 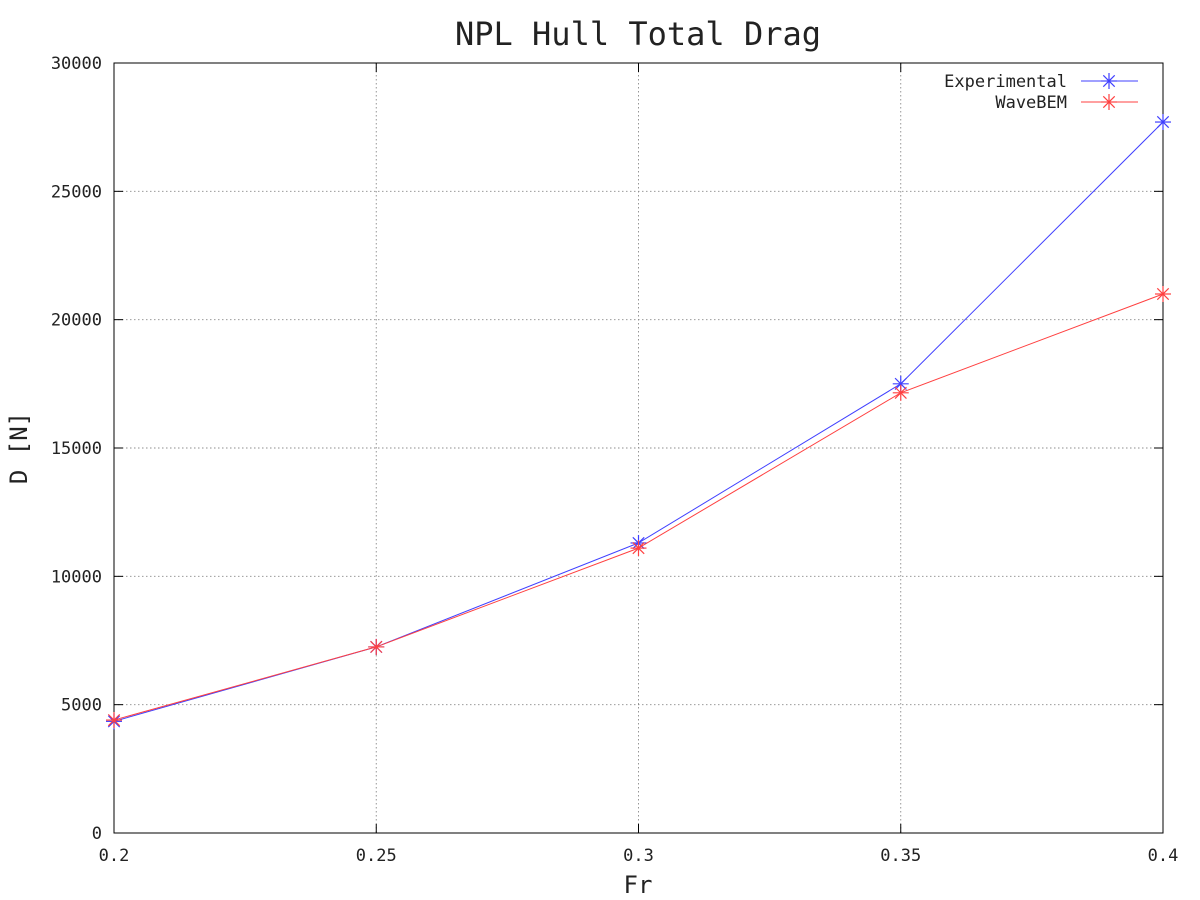 I want to click on y-tick-label: 20000, so click(x=76, y=321).